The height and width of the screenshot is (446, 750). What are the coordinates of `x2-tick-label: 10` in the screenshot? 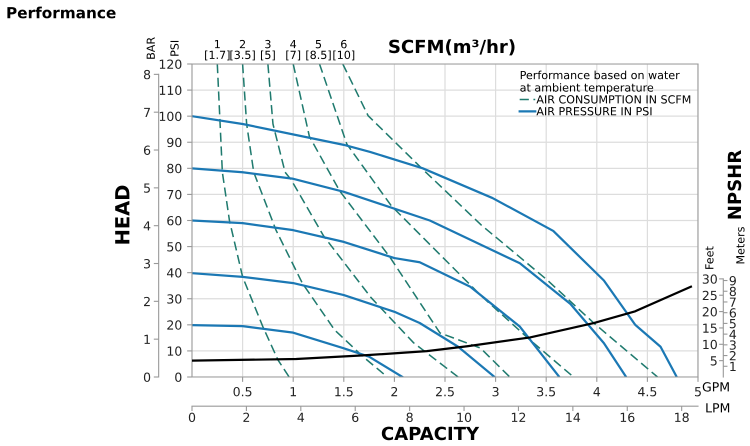 It's located at (464, 417).